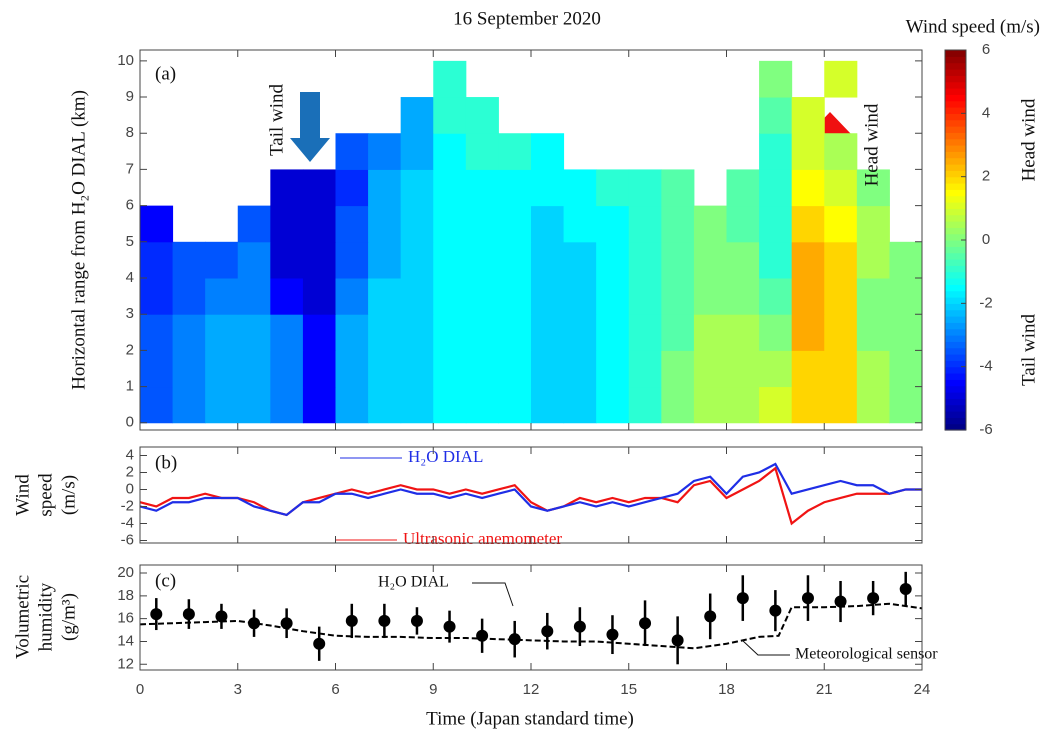 This screenshot has width=1045, height=740. I want to click on panel-label: (b), so click(166, 462).